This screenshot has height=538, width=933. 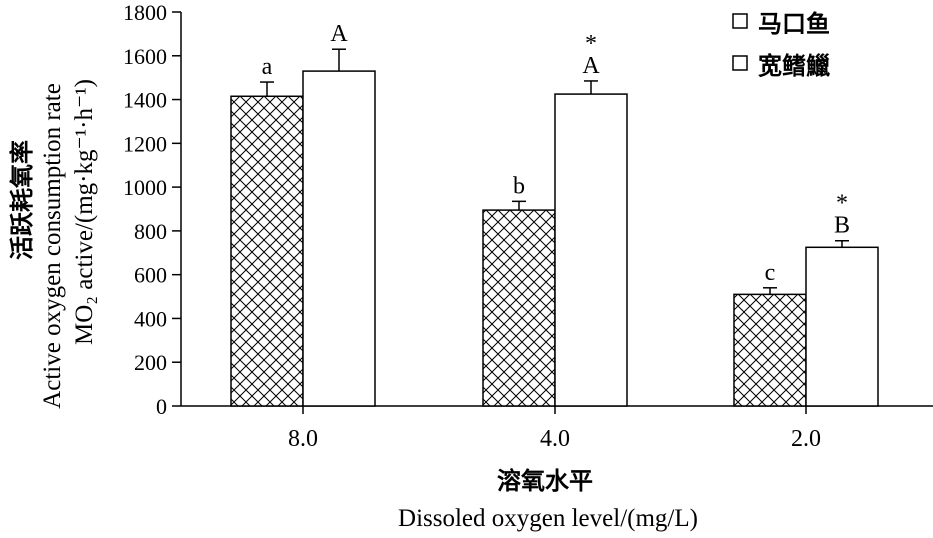 I want to click on y-tick-label: 1600, so click(x=145, y=56).